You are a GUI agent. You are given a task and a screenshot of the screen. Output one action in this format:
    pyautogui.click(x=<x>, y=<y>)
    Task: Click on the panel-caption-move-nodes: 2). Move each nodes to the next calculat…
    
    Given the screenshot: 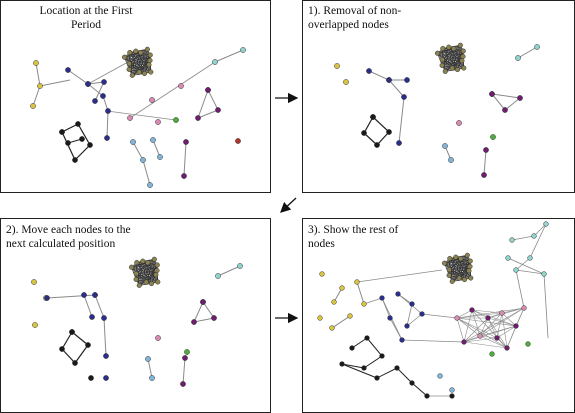 What is the action you would take?
    pyautogui.click(x=68, y=237)
    